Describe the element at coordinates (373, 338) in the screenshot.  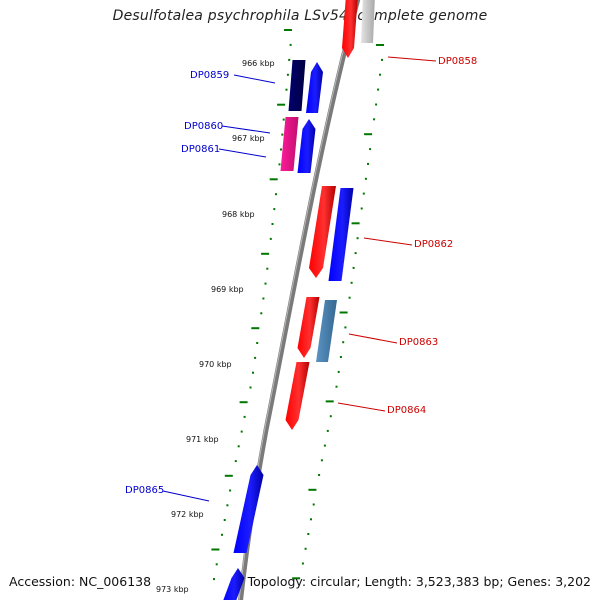
I see `leader-line-dp0863` at that location.